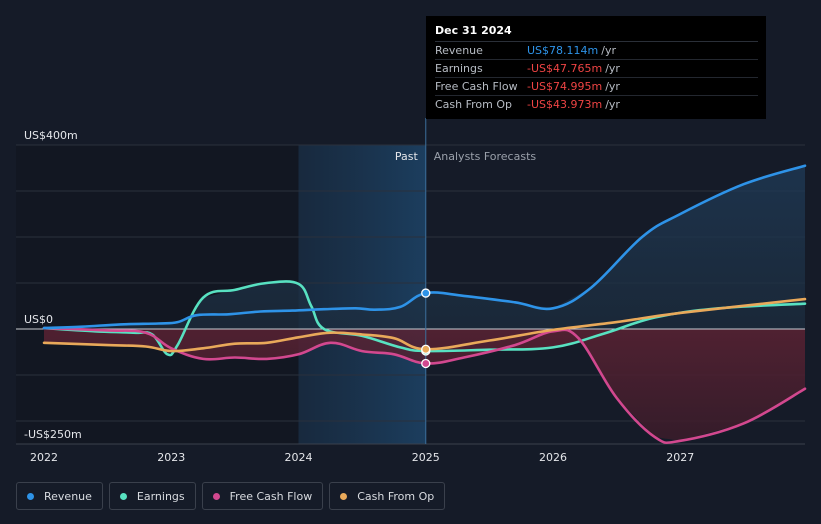 The image size is (821, 524). Describe the element at coordinates (171, 457) in the screenshot. I see `x-tick-label: 2023` at that location.